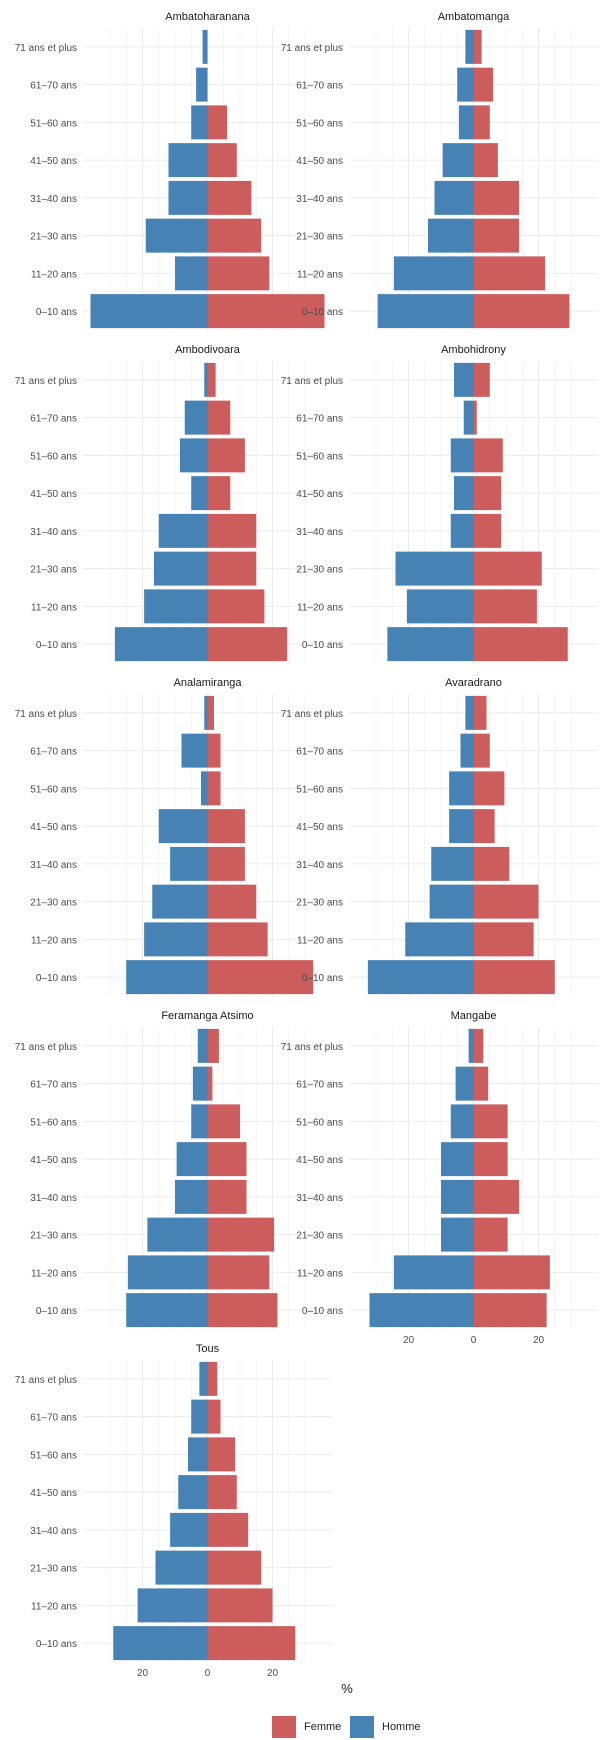 This screenshot has height=1740, width=602. What do you see at coordinates (208, 683) in the screenshot?
I see `facet-title: Analamiranga` at bounding box center [208, 683].